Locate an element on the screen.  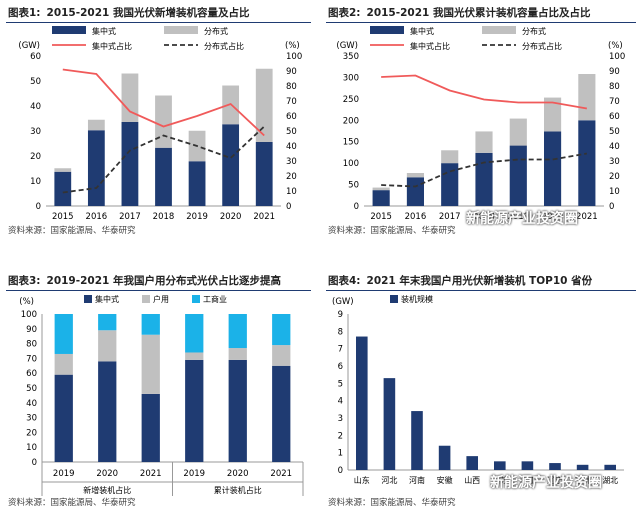
x-tick-label: 湖北 is located at coordinates (610, 480).